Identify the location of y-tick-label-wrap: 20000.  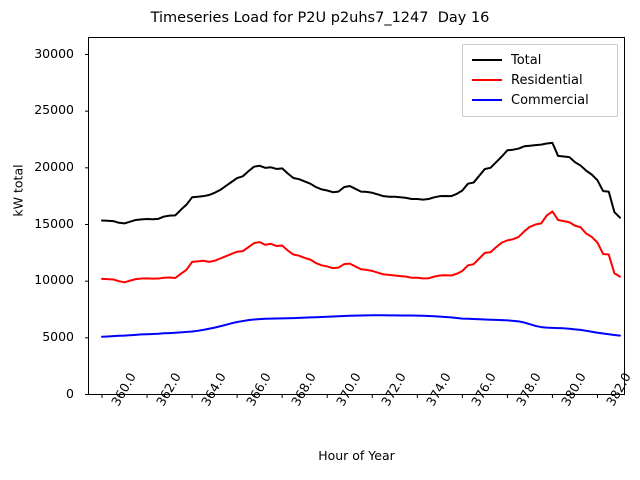
(37, 166).